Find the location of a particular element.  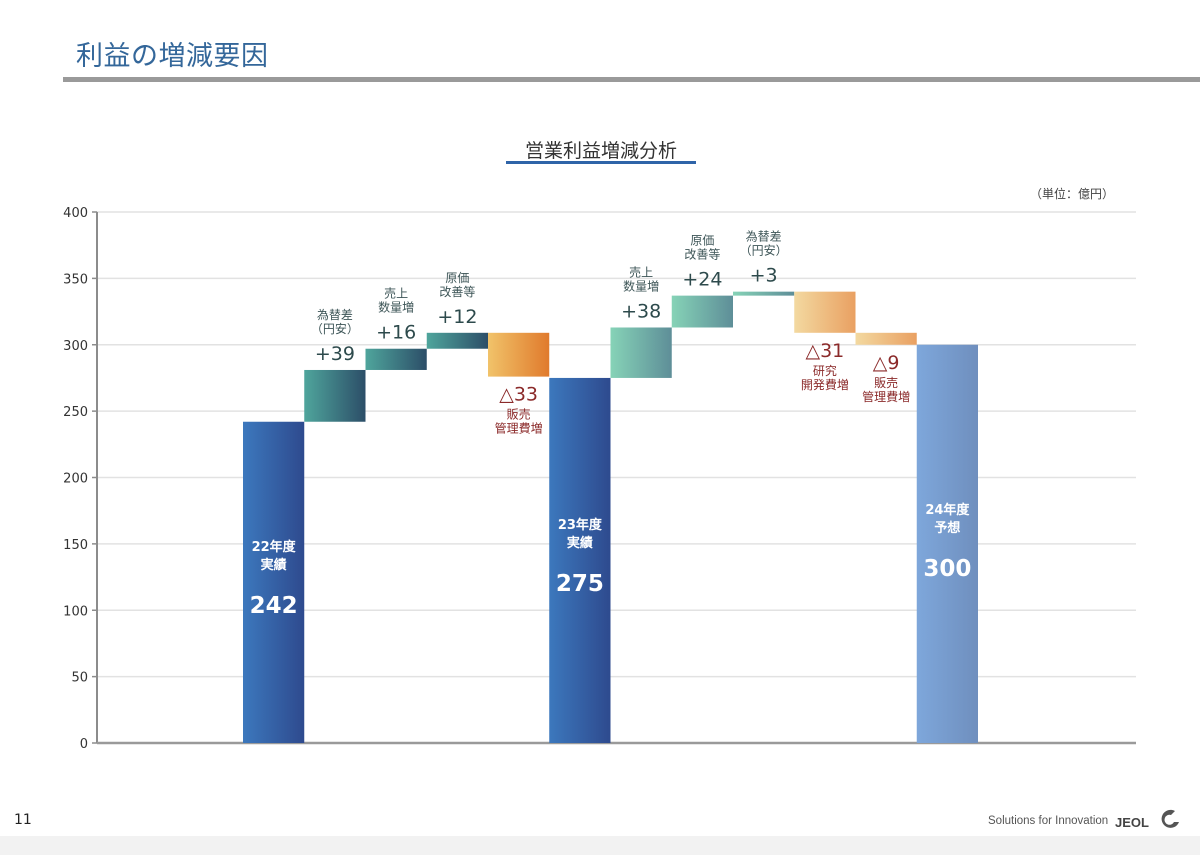

page-title: 利益の増減要因 is located at coordinates (172, 56).